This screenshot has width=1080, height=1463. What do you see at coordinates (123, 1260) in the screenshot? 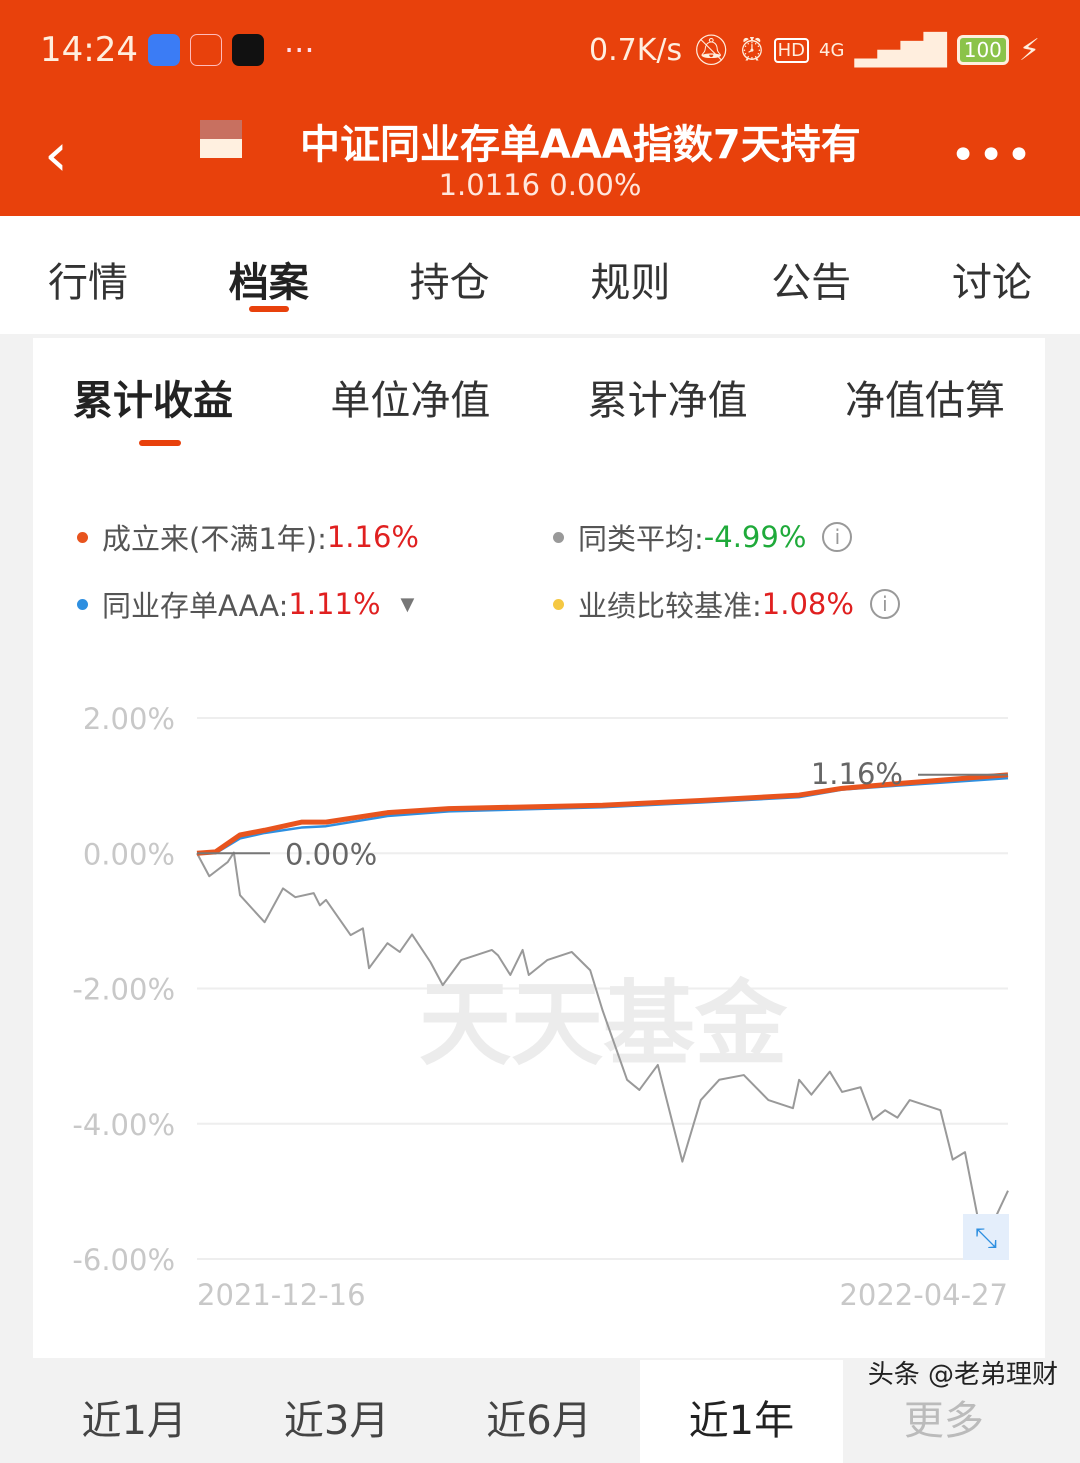
I see `y-tick-label: -6.00%` at bounding box center [123, 1260].